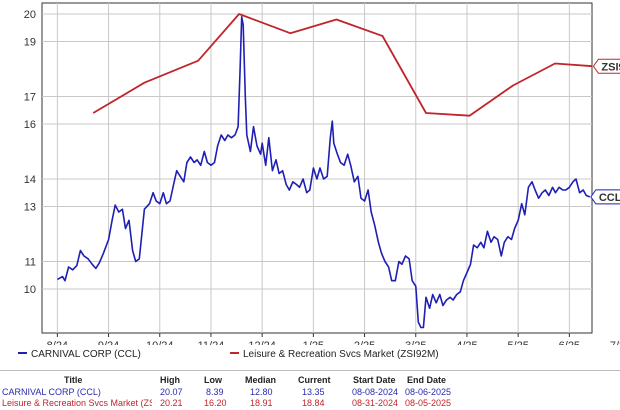 The height and width of the screenshot is (410, 620). Describe the element at coordinates (314, 380) in the screenshot. I see `header-current: Current` at that location.